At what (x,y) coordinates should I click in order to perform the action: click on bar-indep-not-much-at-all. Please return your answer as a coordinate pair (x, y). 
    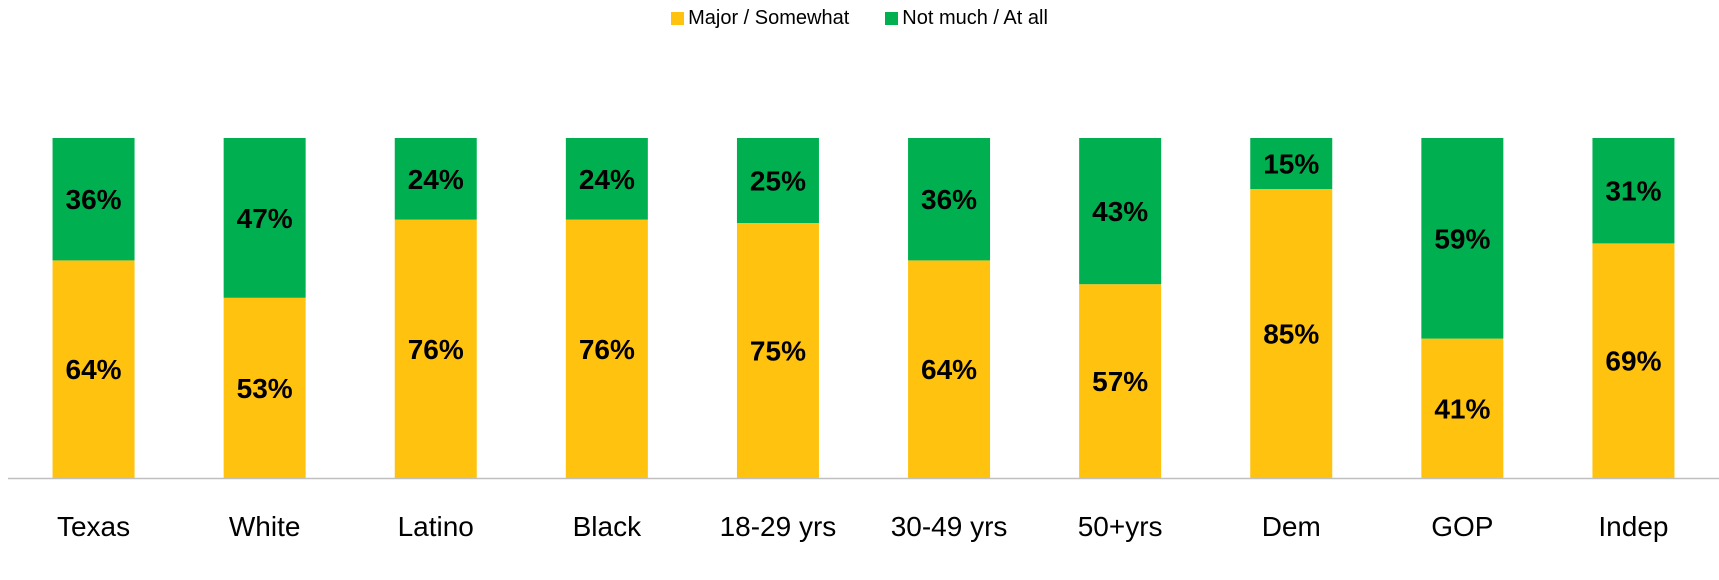
    Looking at the image, I should click on (1633, 191).